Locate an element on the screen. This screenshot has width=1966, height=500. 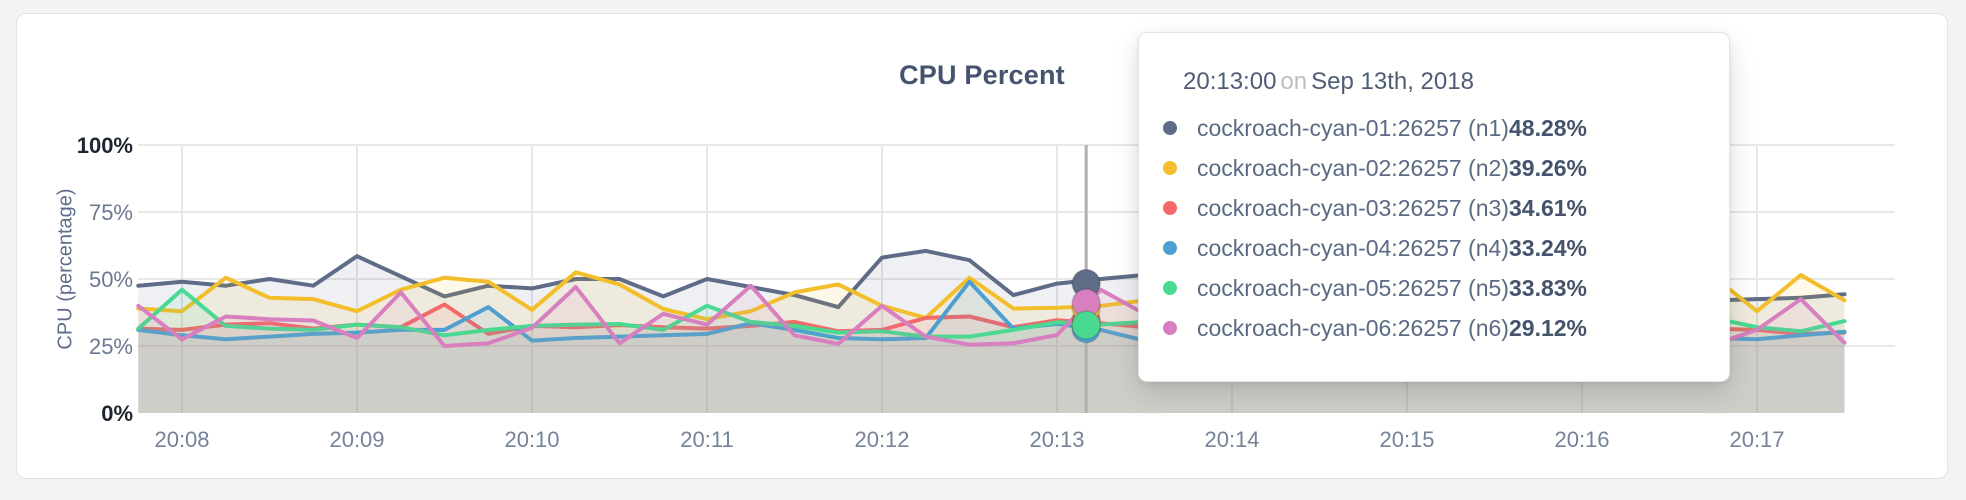
series-label: cockroach-cyan-02:26257 (n2) is located at coordinates (1353, 168).